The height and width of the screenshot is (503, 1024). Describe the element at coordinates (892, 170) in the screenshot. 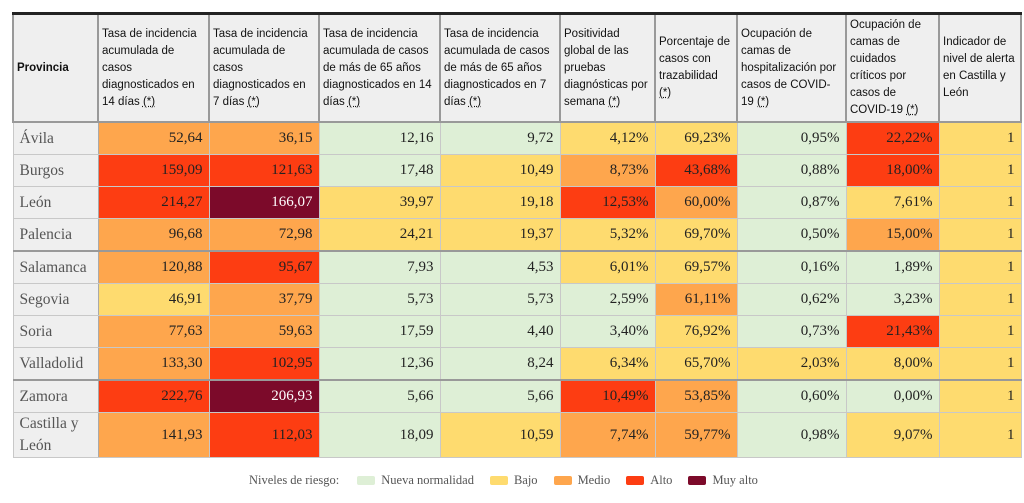

I see `indicator-cell: 18,00%` at that location.